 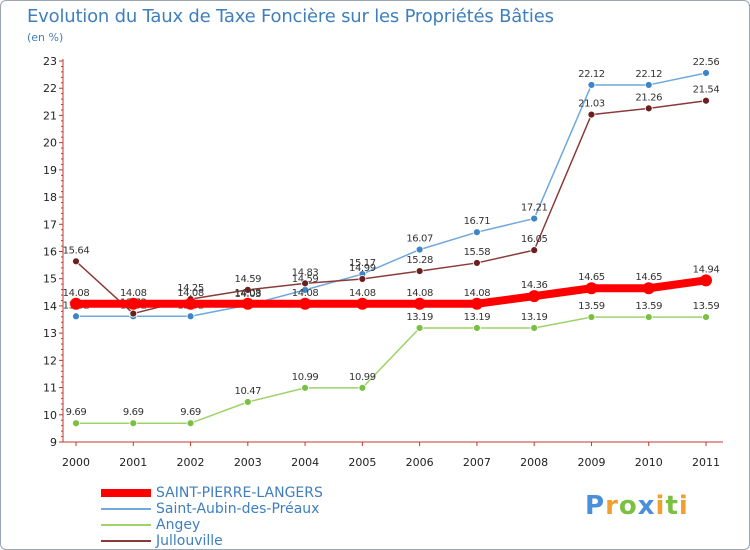 What do you see at coordinates (50, 388) in the screenshot?
I see `y-tick-label: 11` at bounding box center [50, 388].